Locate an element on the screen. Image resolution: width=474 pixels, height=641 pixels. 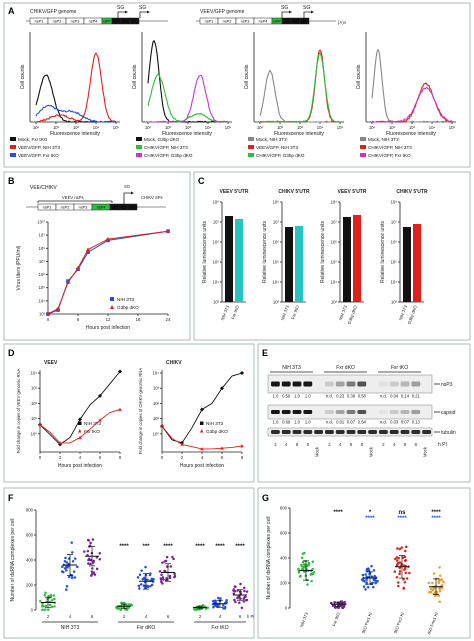
legend-swatch is located at coordinates (251, 155).